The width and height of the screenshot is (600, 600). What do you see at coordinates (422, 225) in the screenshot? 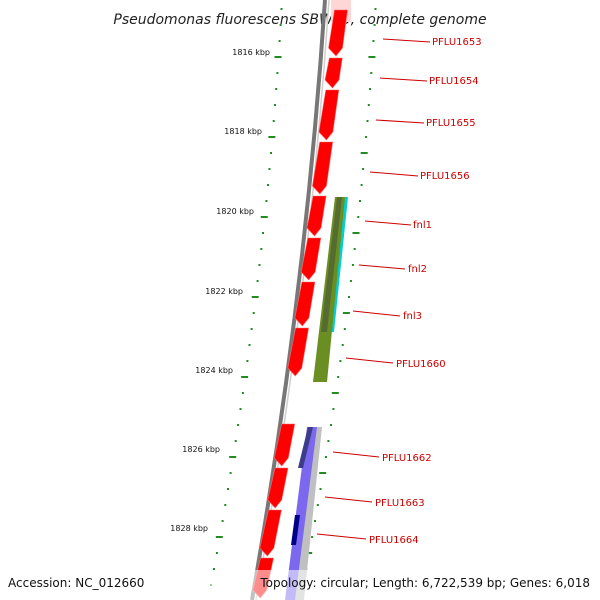
I see `gene-label: fnl1` at bounding box center [422, 225].